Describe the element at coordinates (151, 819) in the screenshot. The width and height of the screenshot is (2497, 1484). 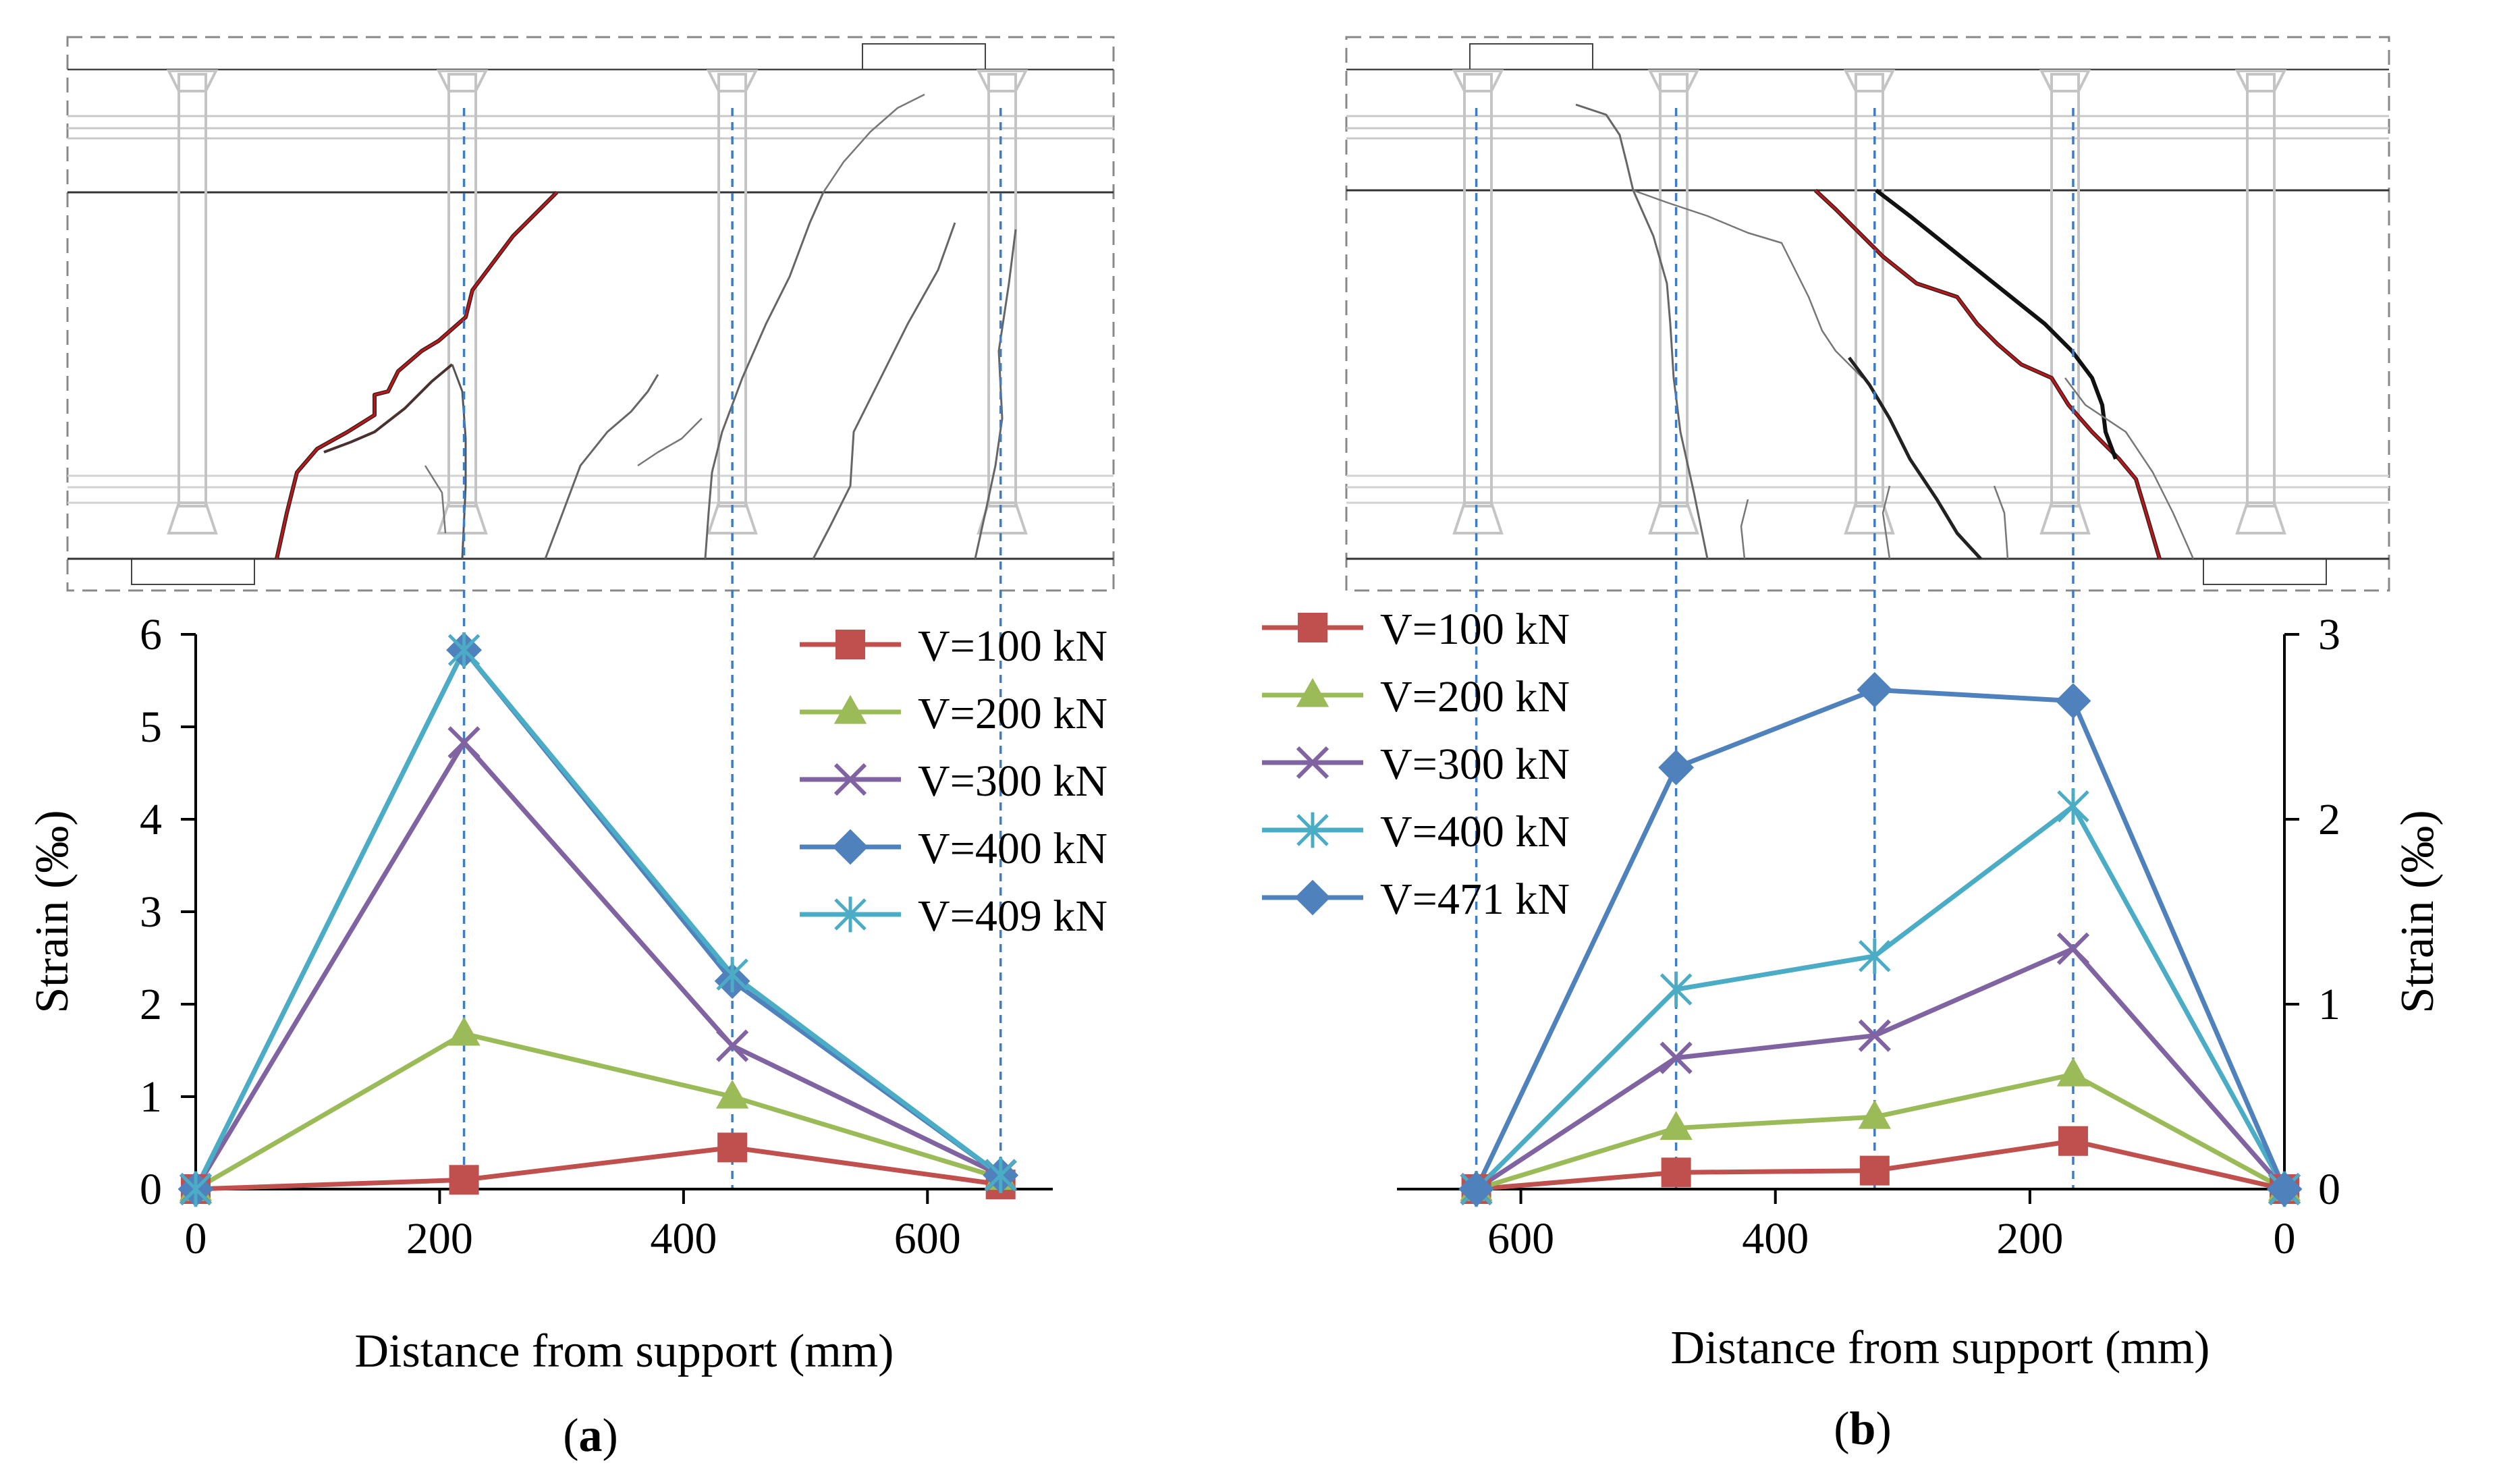
I see `y-tick-label: 4` at that location.